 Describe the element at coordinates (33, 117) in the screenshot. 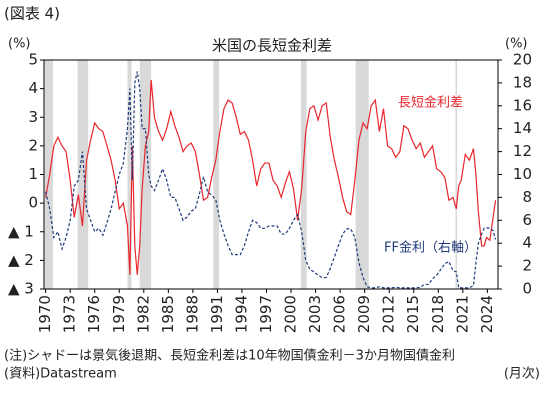

I see `y-tick-label: 3` at that location.